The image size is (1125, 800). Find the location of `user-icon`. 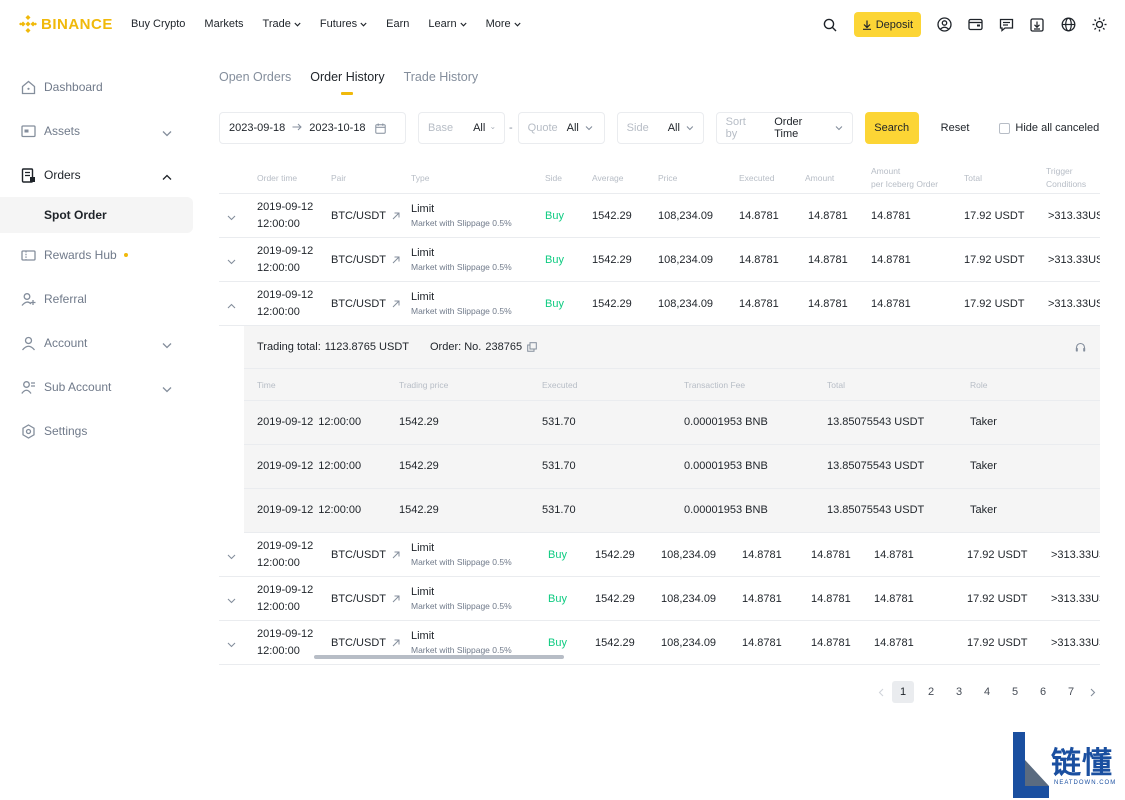

user-icon is located at coordinates (944, 25).